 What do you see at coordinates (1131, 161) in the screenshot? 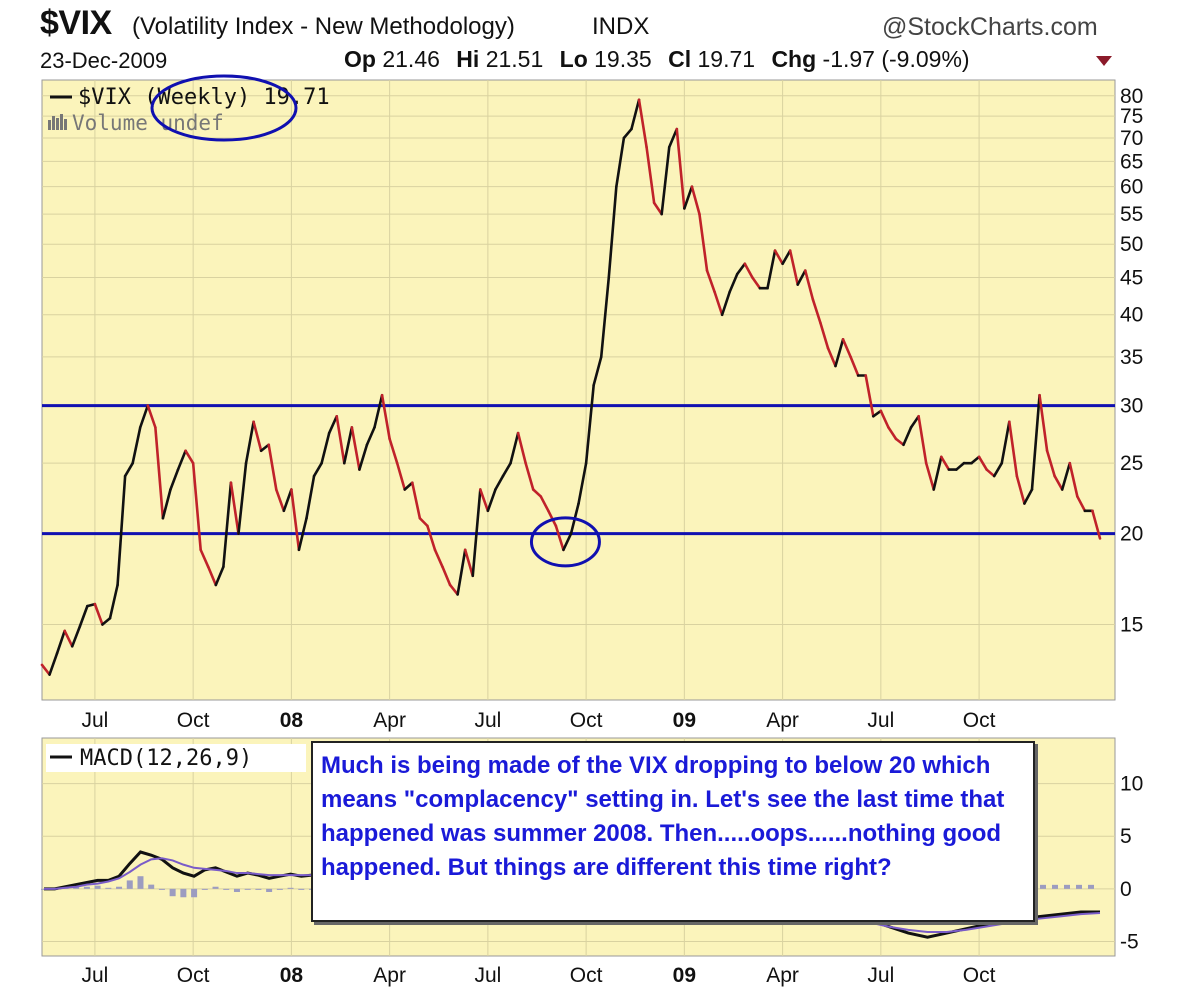
I see `price-y-tick-10: 65` at bounding box center [1131, 161].